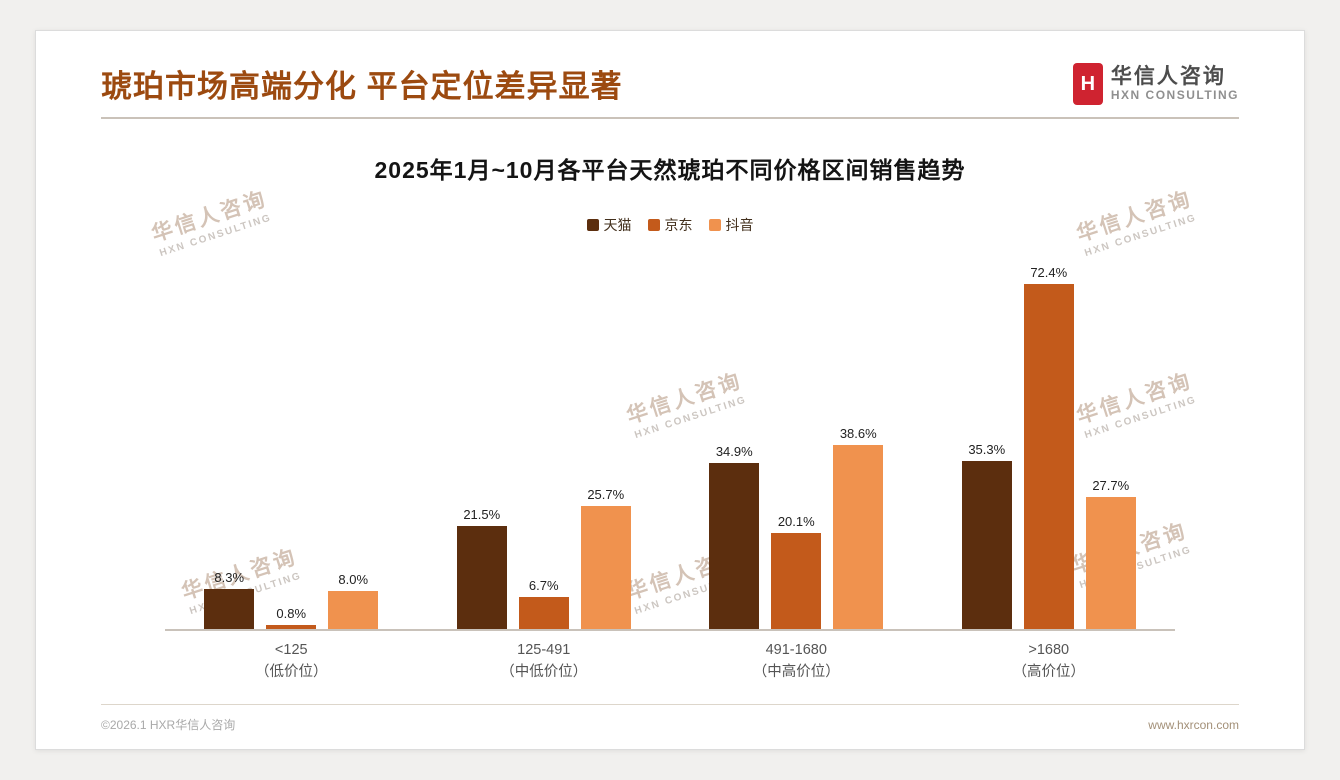 The width and height of the screenshot is (1340, 780). I want to click on bar-value-label: 25.7%, so click(606, 494).